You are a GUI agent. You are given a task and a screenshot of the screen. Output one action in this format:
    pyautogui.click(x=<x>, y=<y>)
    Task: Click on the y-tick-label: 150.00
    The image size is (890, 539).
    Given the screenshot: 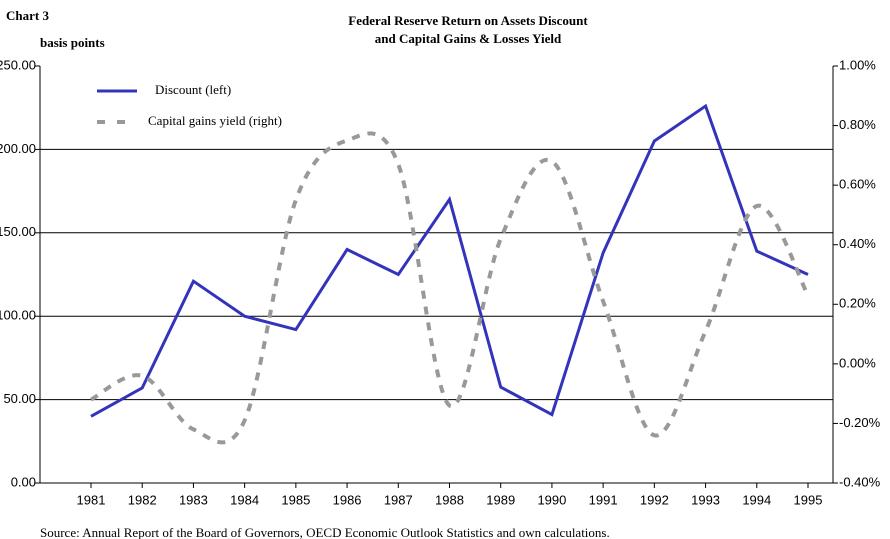 What is the action you would take?
    pyautogui.click(x=18, y=231)
    